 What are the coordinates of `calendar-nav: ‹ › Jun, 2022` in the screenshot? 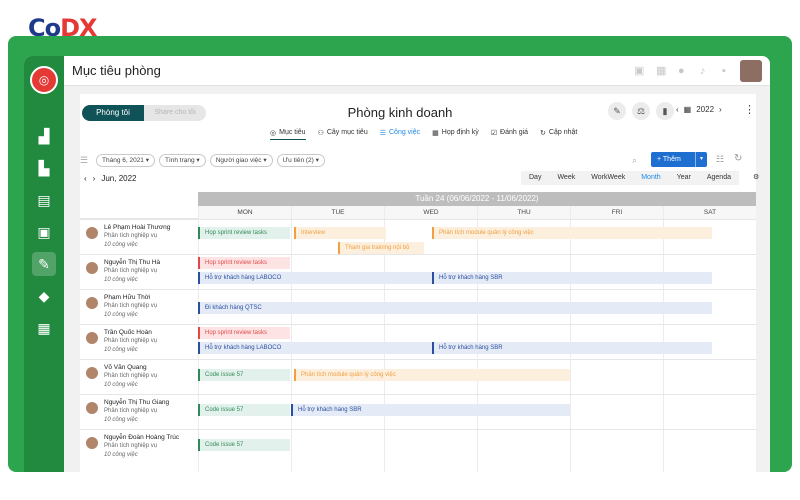 It's located at (110, 178).